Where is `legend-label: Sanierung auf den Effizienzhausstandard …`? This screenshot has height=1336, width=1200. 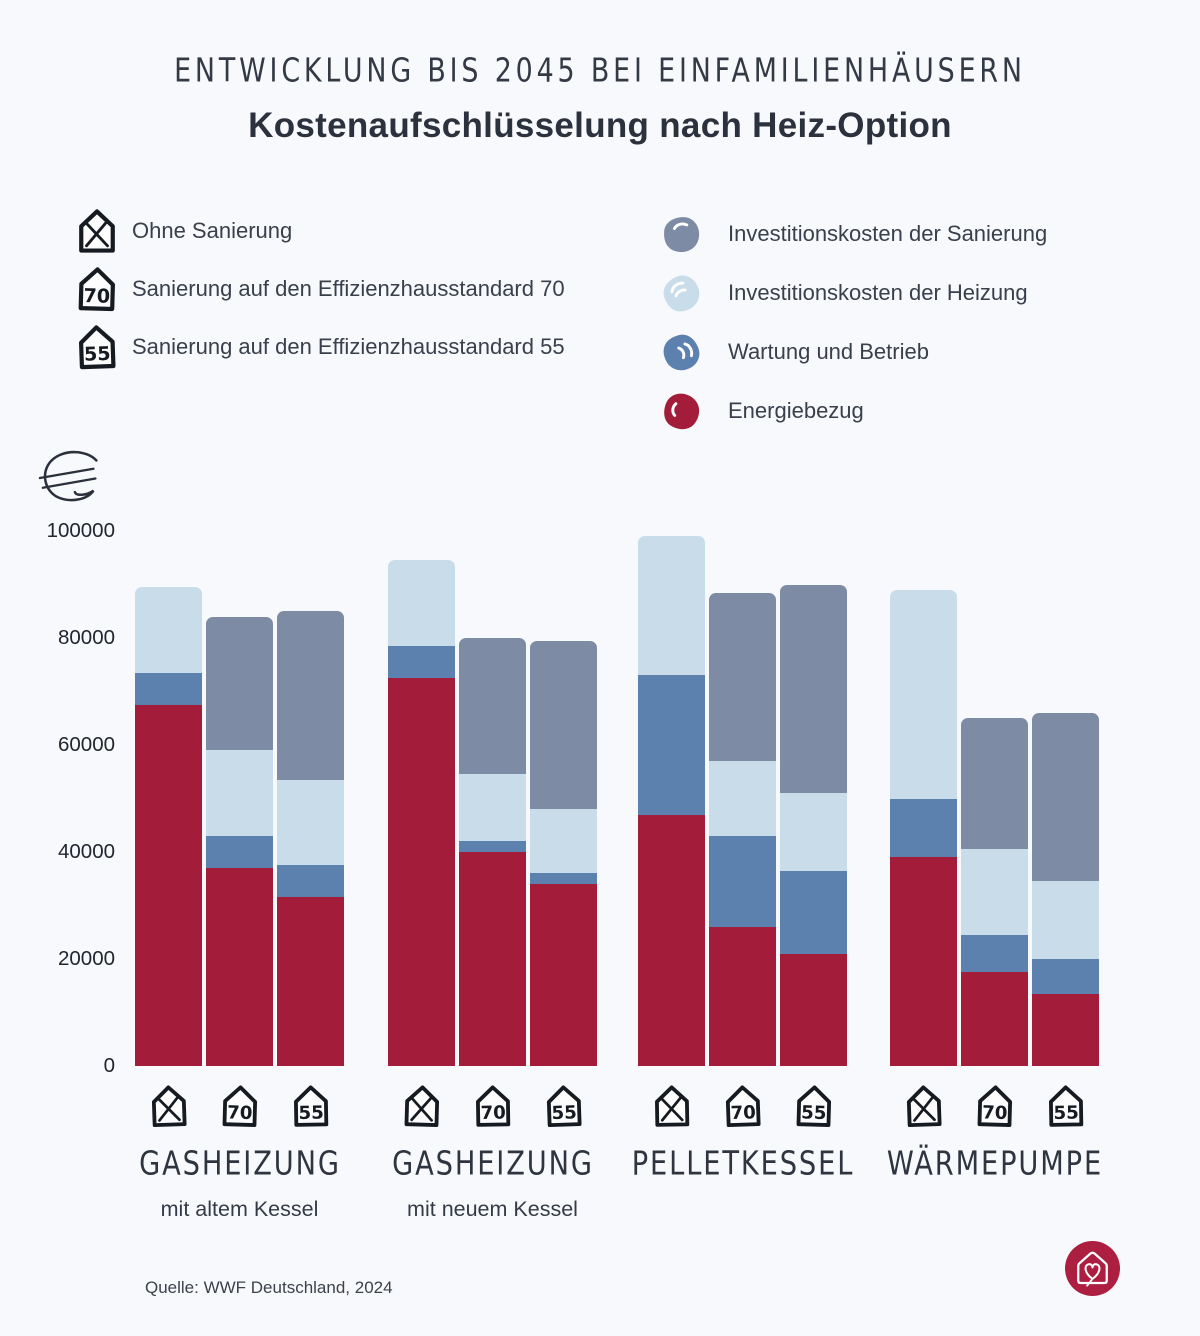 legend-label: Sanierung auf den Effizienzhausstandard … is located at coordinates (348, 288).